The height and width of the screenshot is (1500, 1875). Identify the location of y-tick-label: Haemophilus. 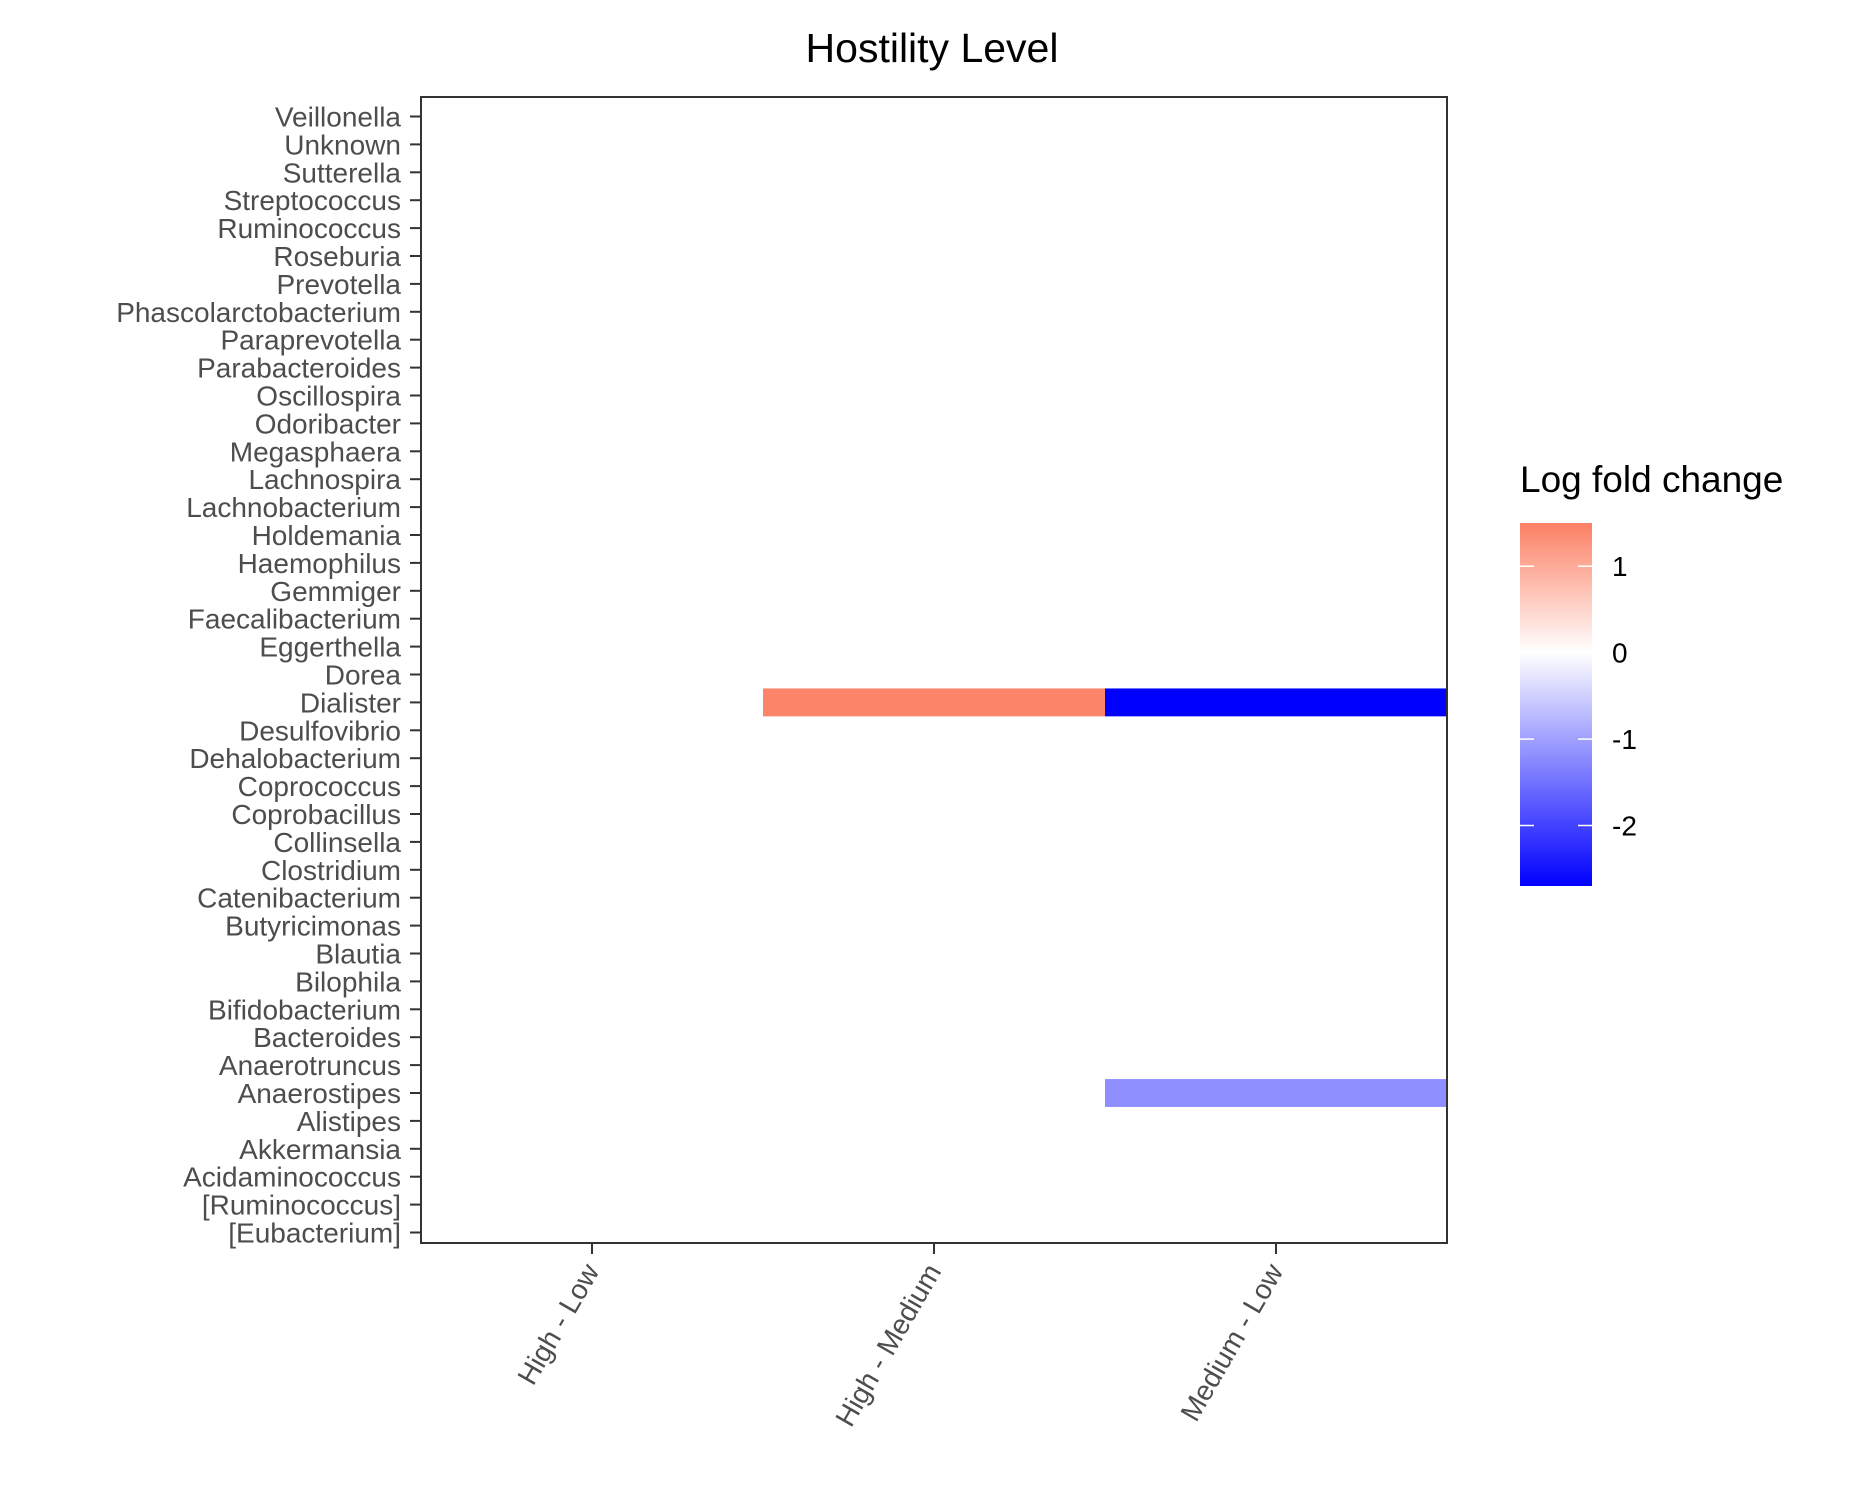
(319, 563).